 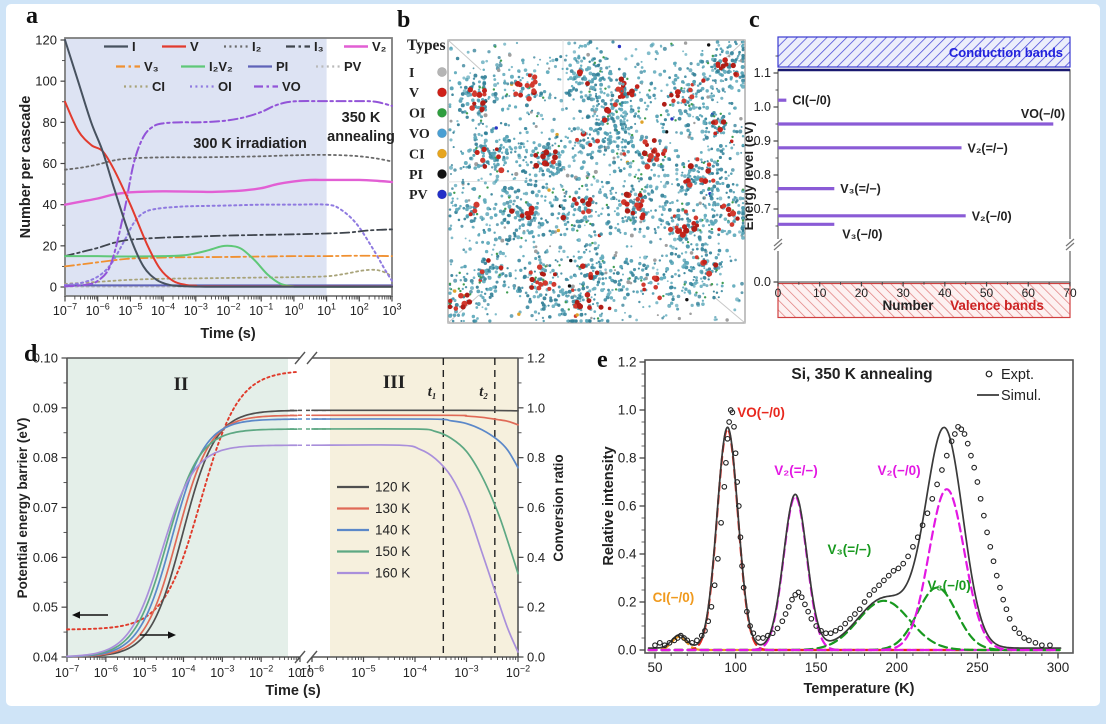 I want to click on legend-expt: Expt., so click(x=1017, y=375).